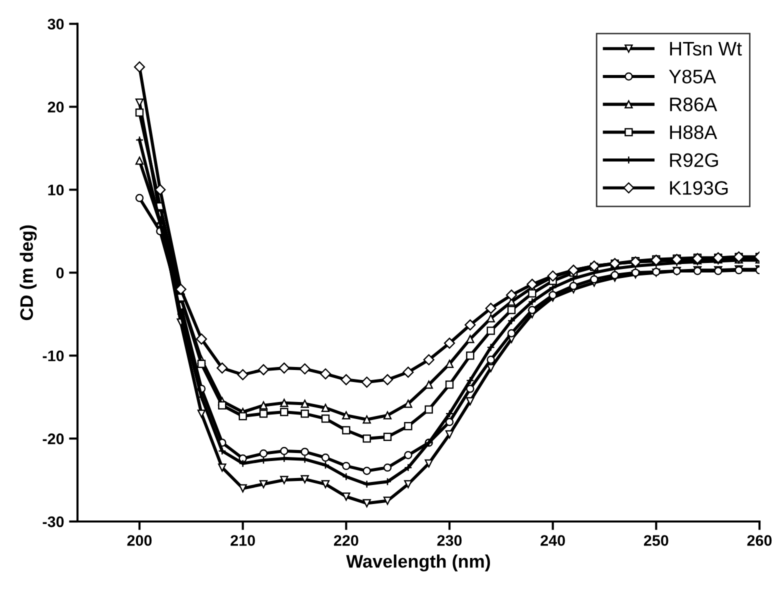 This screenshot has height=596, width=775. Describe the element at coordinates (449, 540) in the screenshot. I see `x-tick-label: 230` at that location.